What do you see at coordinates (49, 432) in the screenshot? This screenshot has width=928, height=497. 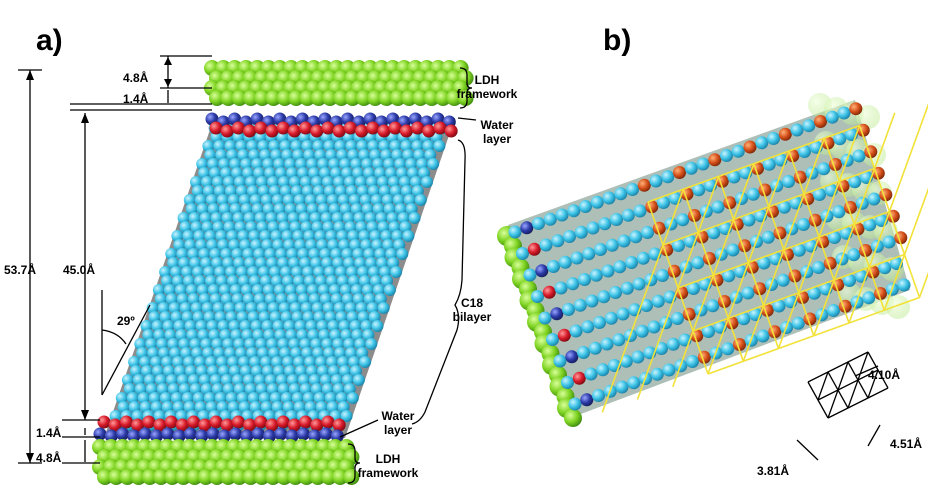 I see `bottom-water-thickness-label: 1.4Å` at bounding box center [49, 432].